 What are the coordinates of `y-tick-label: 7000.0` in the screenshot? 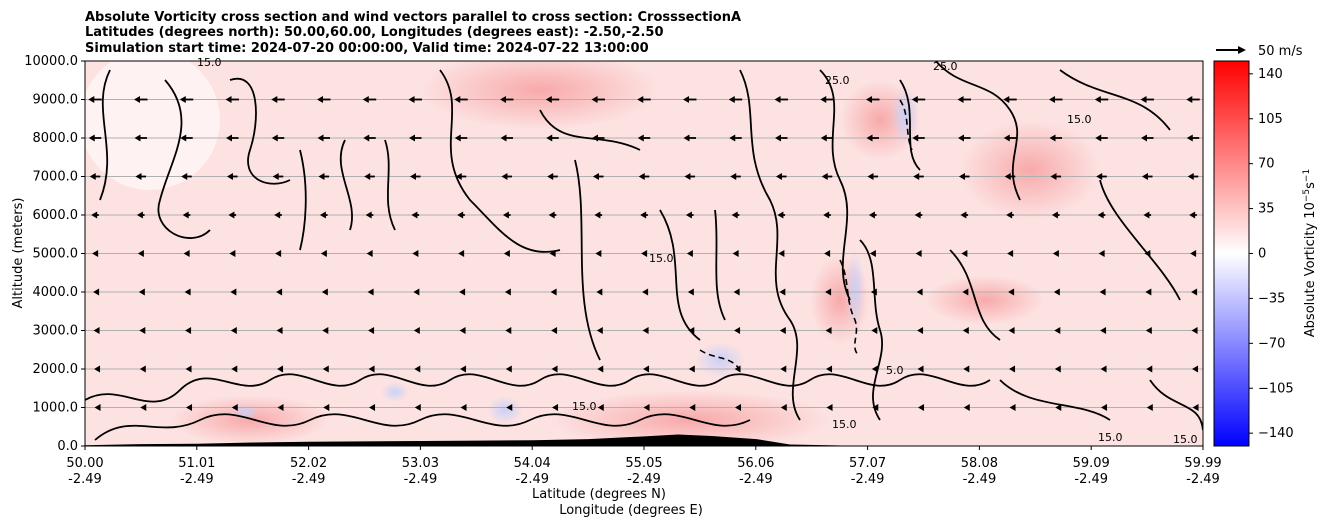 It's located at (56, 177).